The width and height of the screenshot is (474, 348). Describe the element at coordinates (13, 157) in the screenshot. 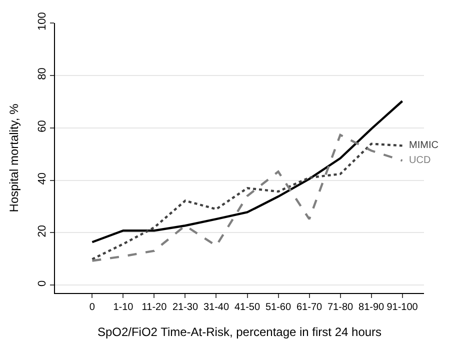

I see `y-axis-title: Hospital mortality, %` at that location.